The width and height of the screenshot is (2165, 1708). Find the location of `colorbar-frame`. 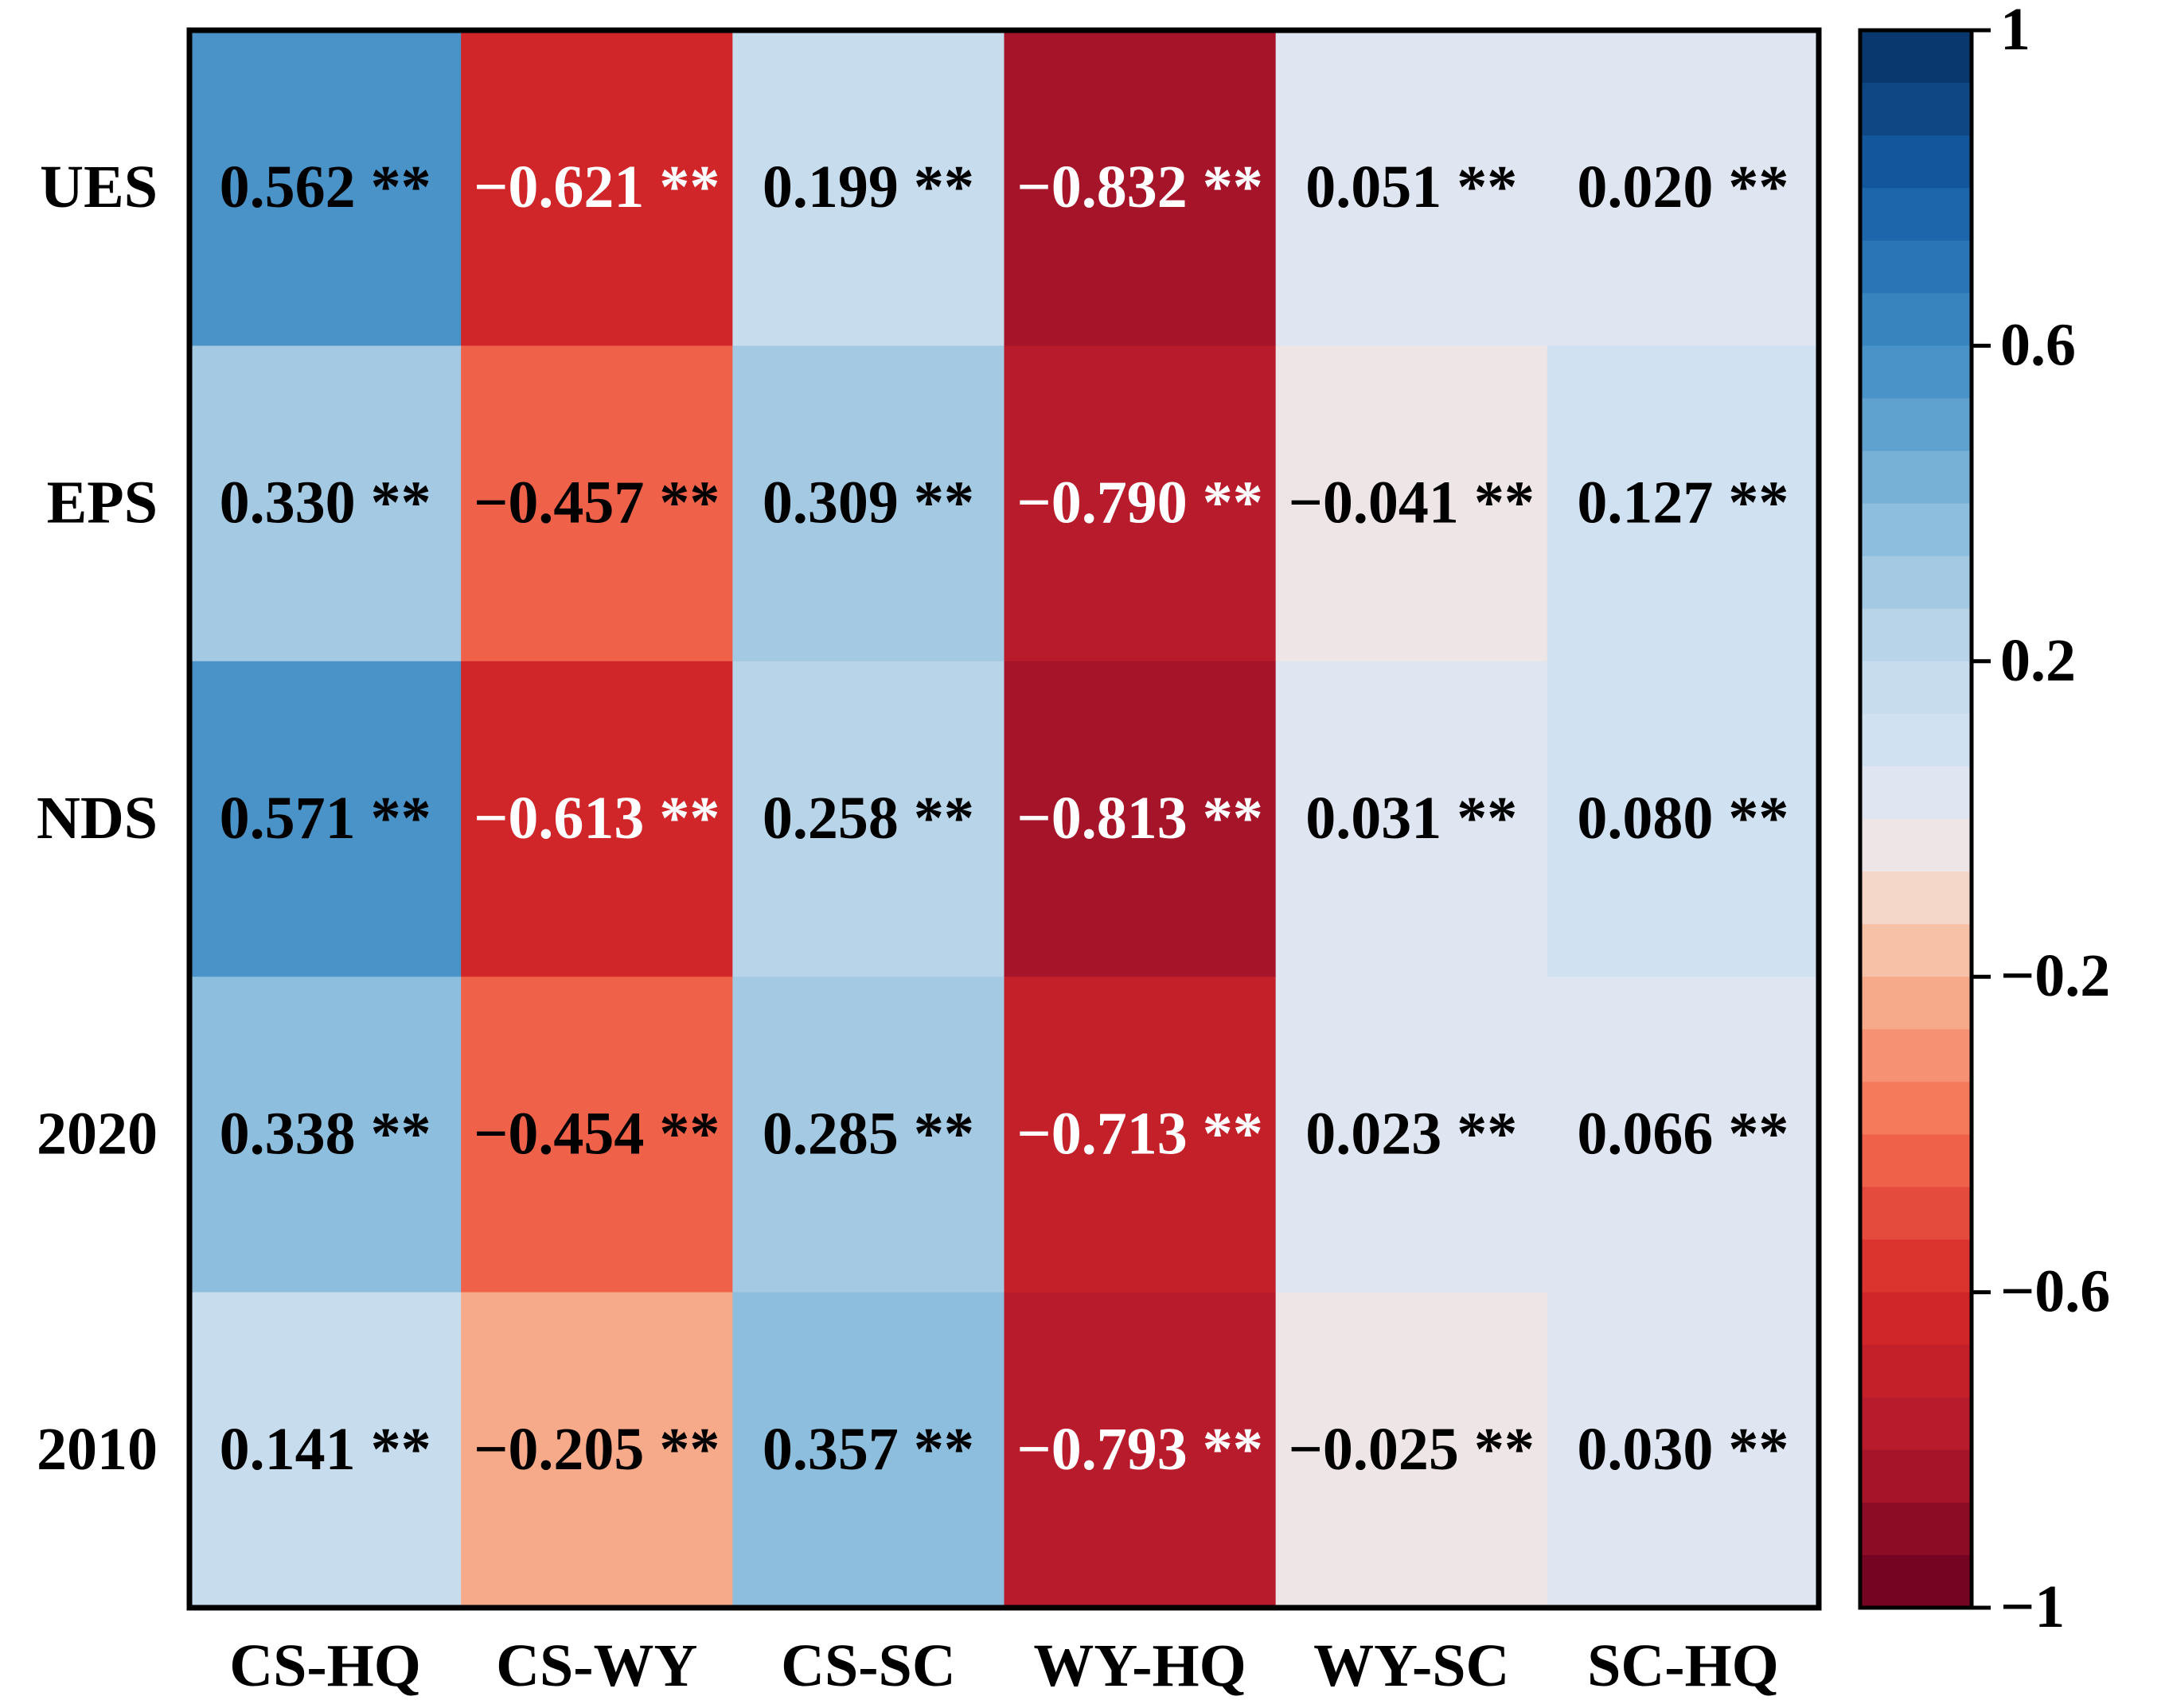

colorbar-frame is located at coordinates (1916, 819).